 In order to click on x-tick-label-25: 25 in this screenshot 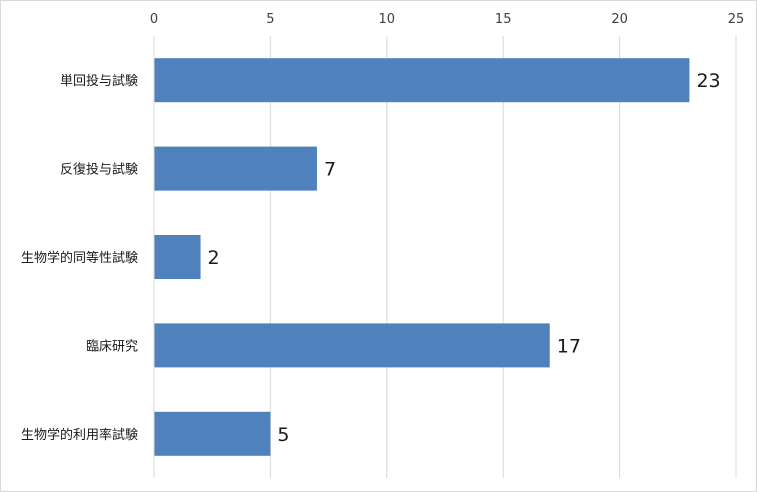, I will do `click(736, 19)`.